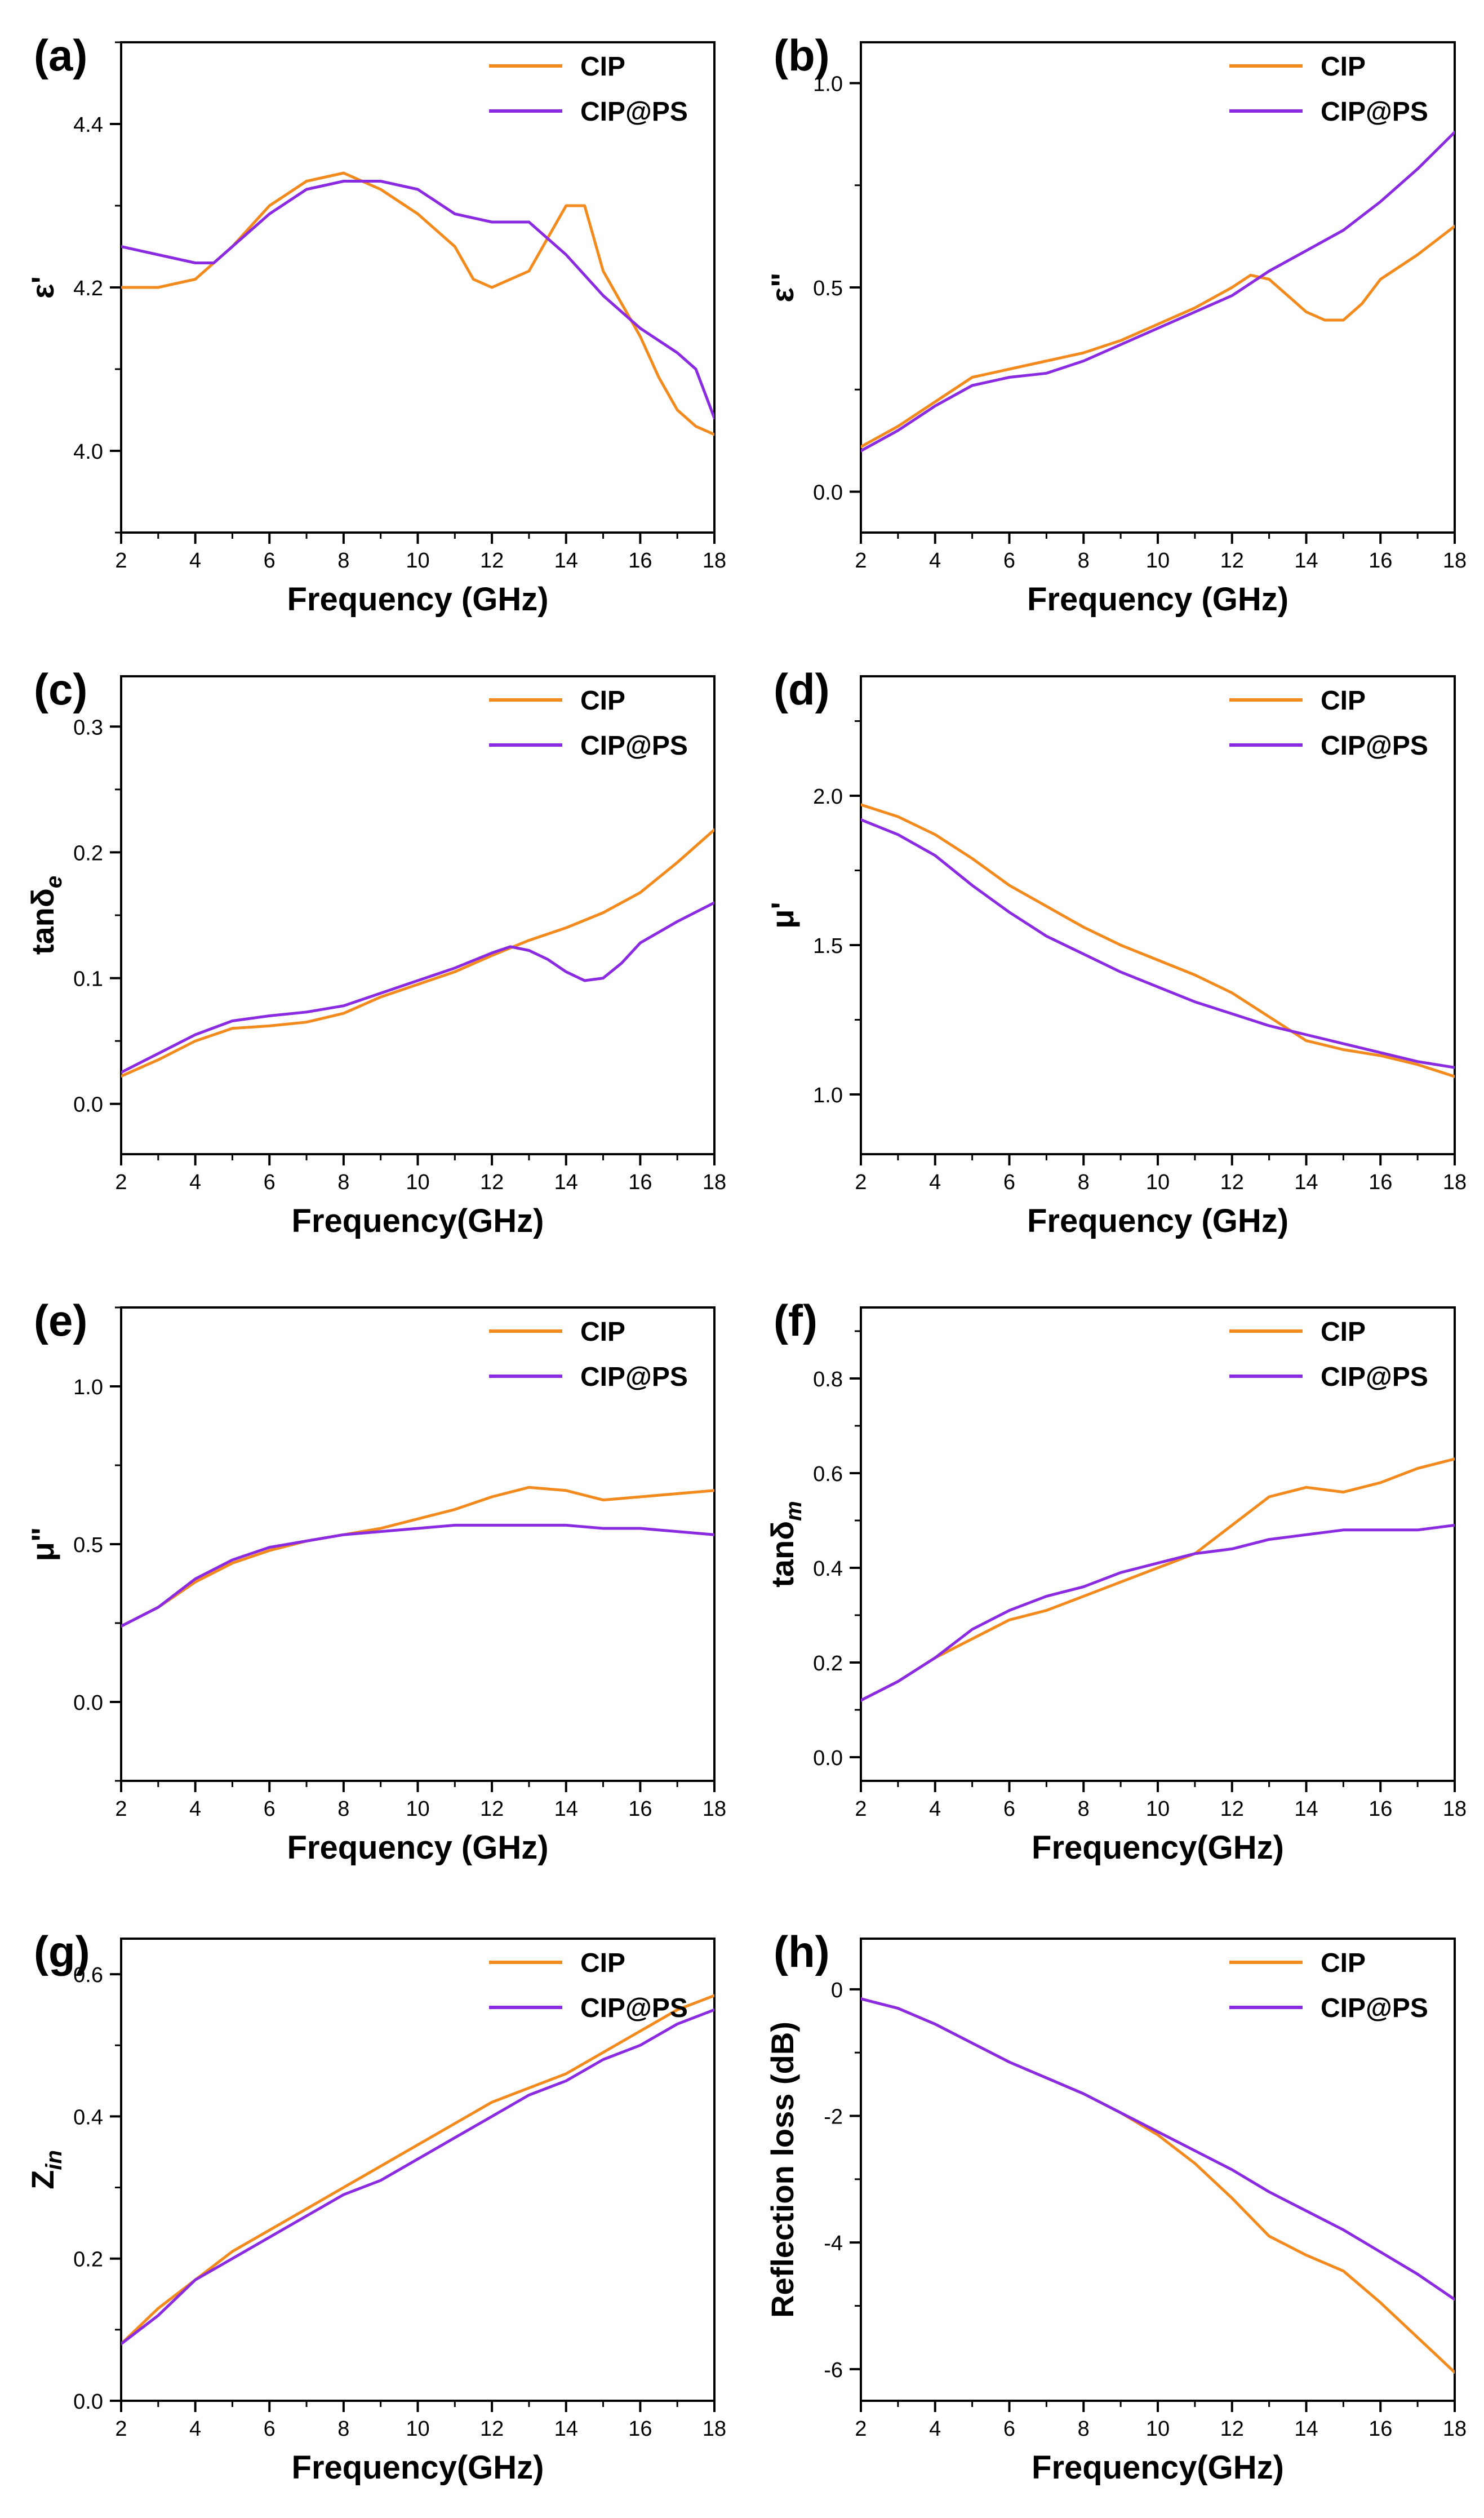 The height and width of the screenshot is (2518, 1484). What do you see at coordinates (42, 287) in the screenshot?
I see `y-axis-label-main: ε'` at bounding box center [42, 287].